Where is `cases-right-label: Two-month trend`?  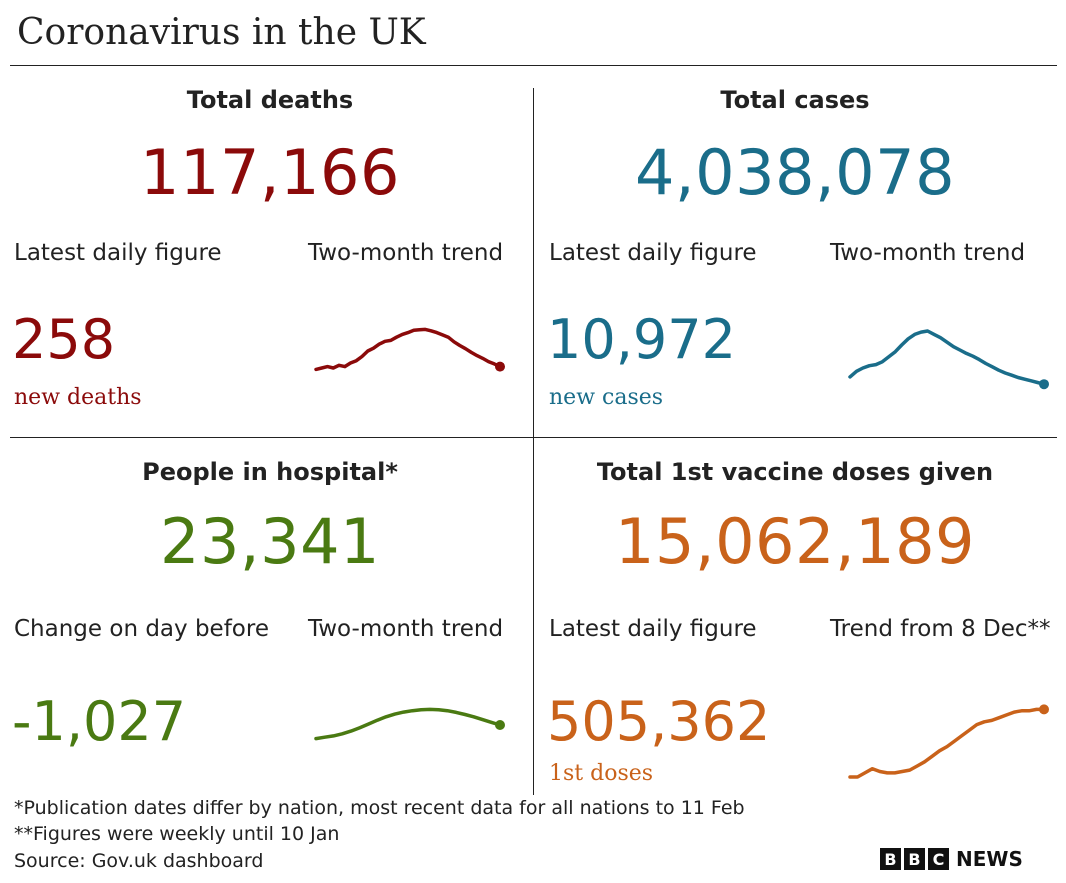
cases-right-label: Two-month trend is located at coordinates (928, 253).